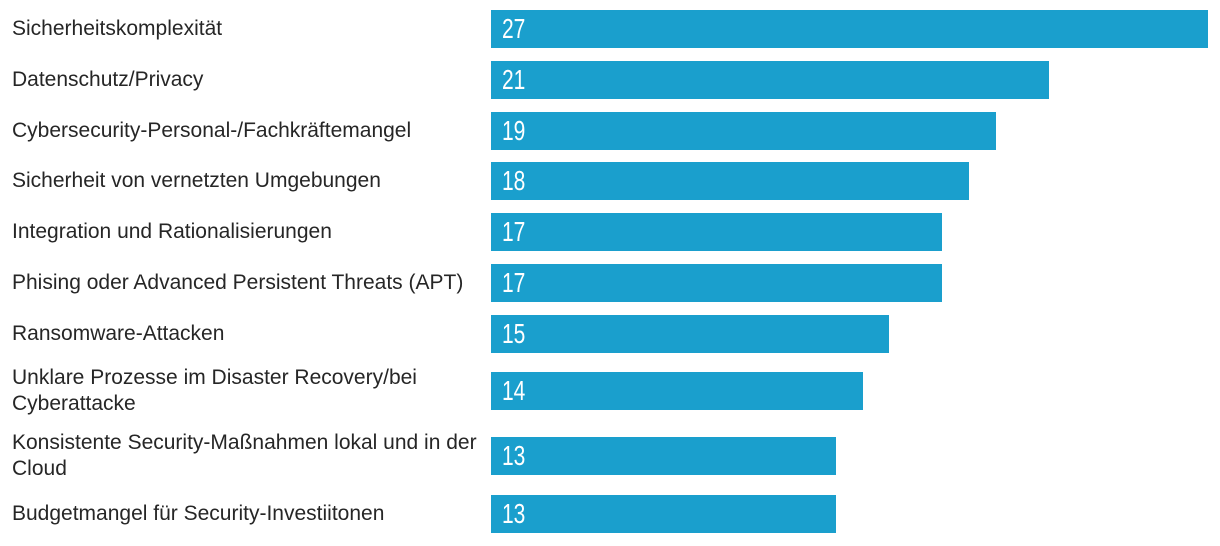  I want to click on bar-area: 27, so click(849, 29).